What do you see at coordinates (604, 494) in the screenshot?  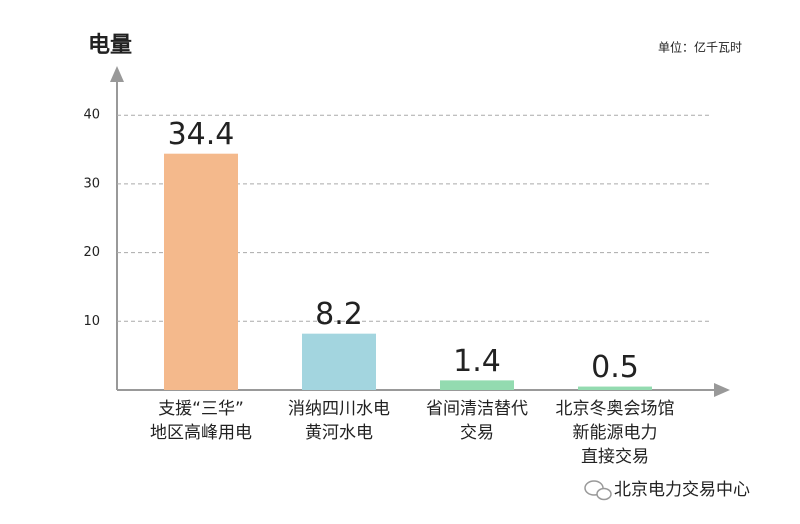 I see `watermark-icon` at bounding box center [604, 494].